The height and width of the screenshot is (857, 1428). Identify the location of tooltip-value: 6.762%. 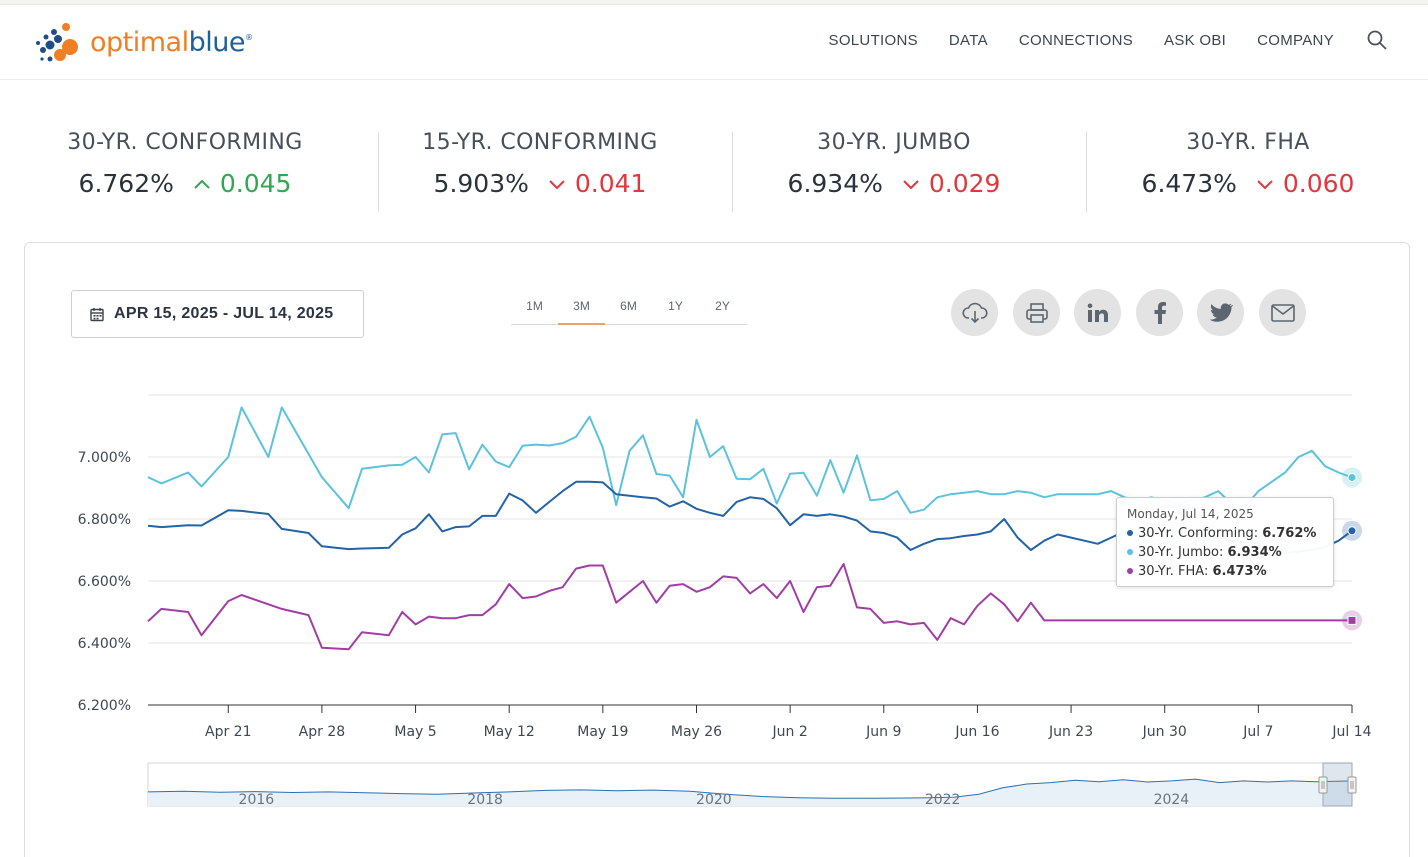
(1289, 533).